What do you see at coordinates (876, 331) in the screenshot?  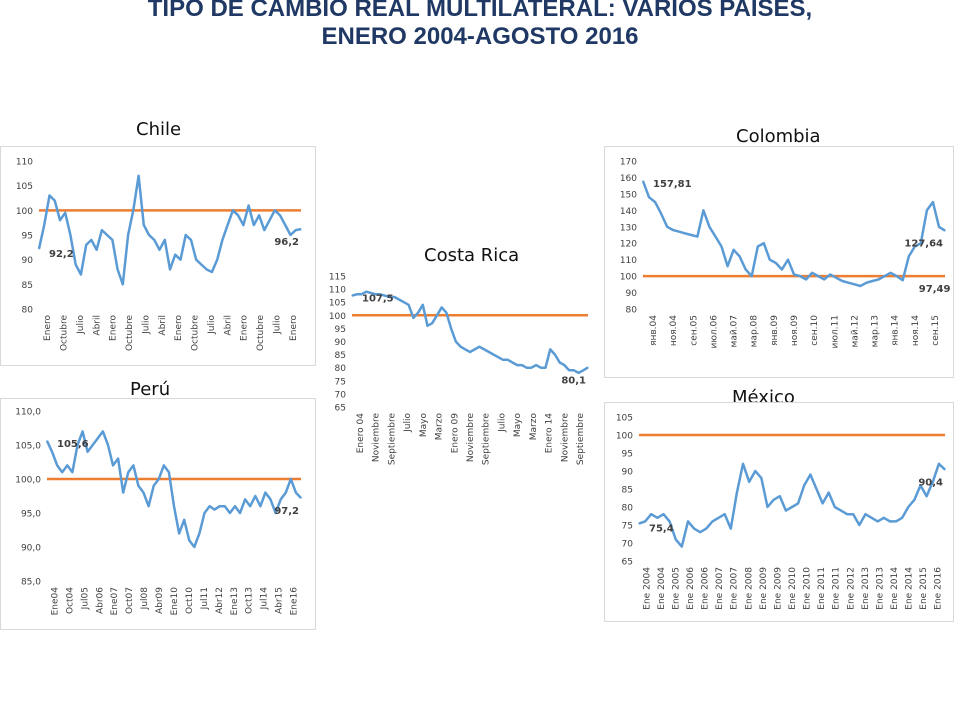 I see `x-tick-label: мар.13` at bounding box center [876, 331].